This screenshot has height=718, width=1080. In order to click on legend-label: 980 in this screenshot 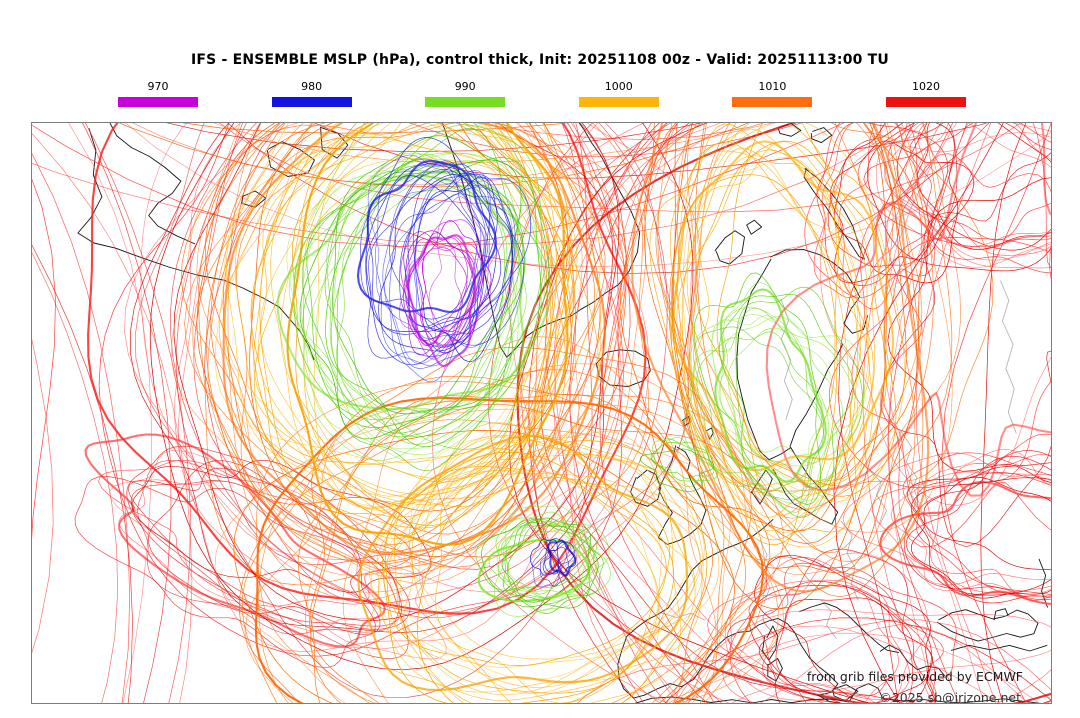, I will do `click(312, 86)`.